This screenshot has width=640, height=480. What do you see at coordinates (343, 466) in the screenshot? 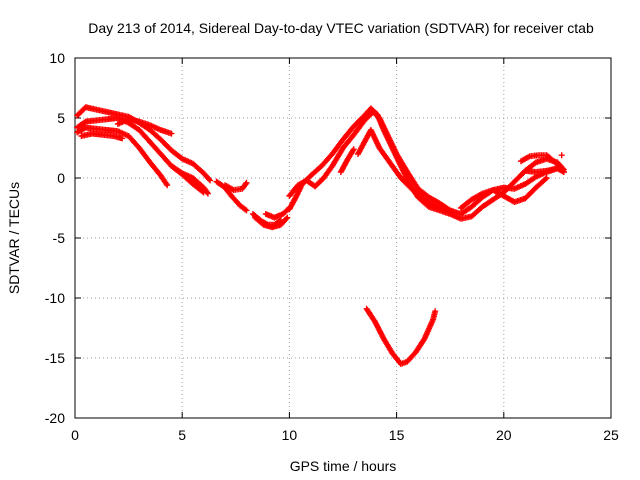
I see `x-axis-label: GPS time / hours` at bounding box center [343, 466].